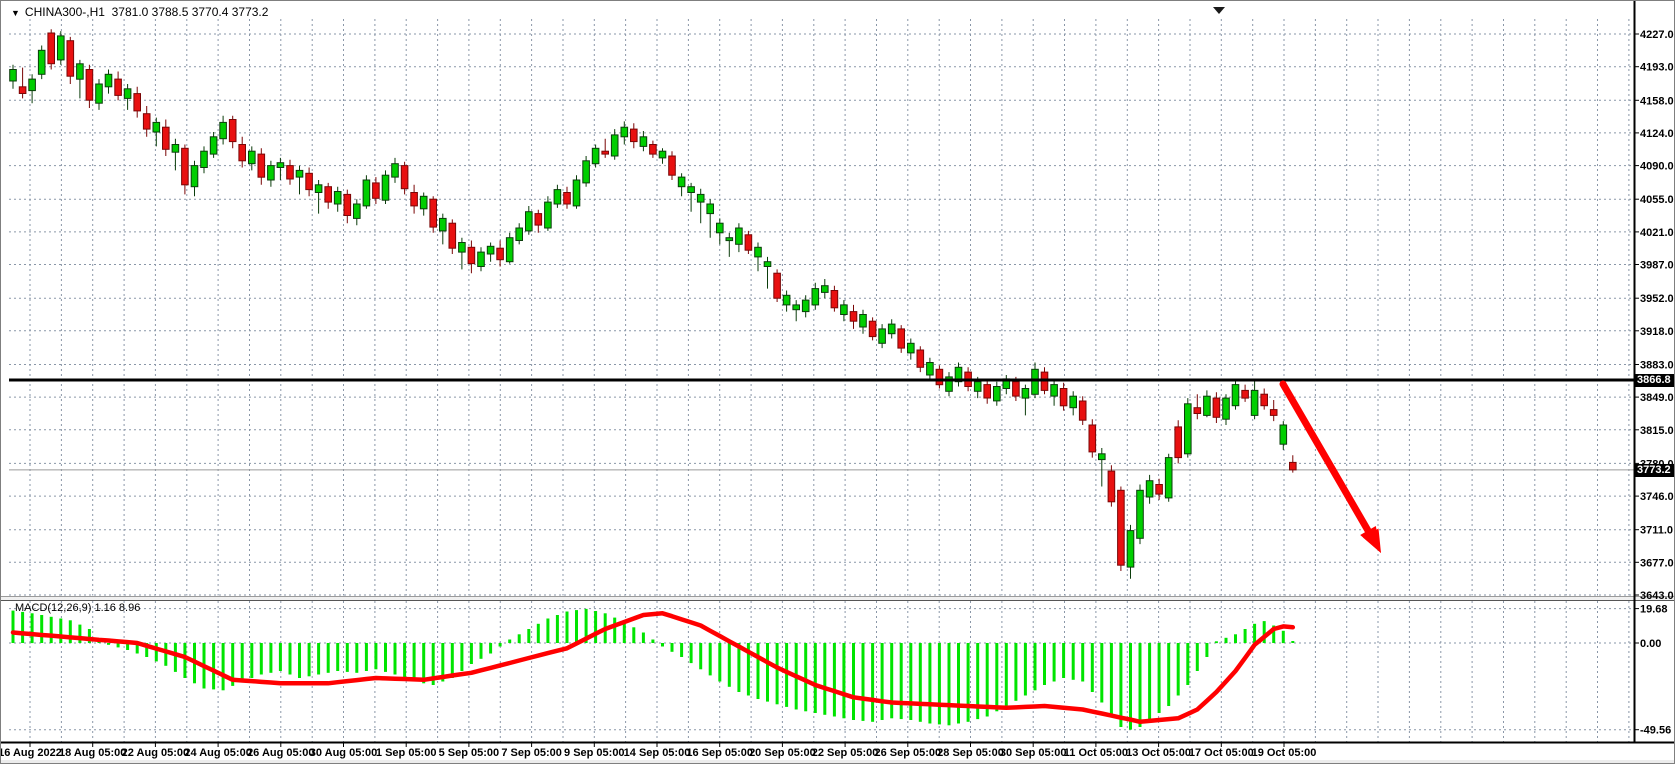 The width and height of the screenshot is (1675, 764). What do you see at coordinates (653, 668) in the screenshot?
I see `macd-signal-line` at bounding box center [653, 668].